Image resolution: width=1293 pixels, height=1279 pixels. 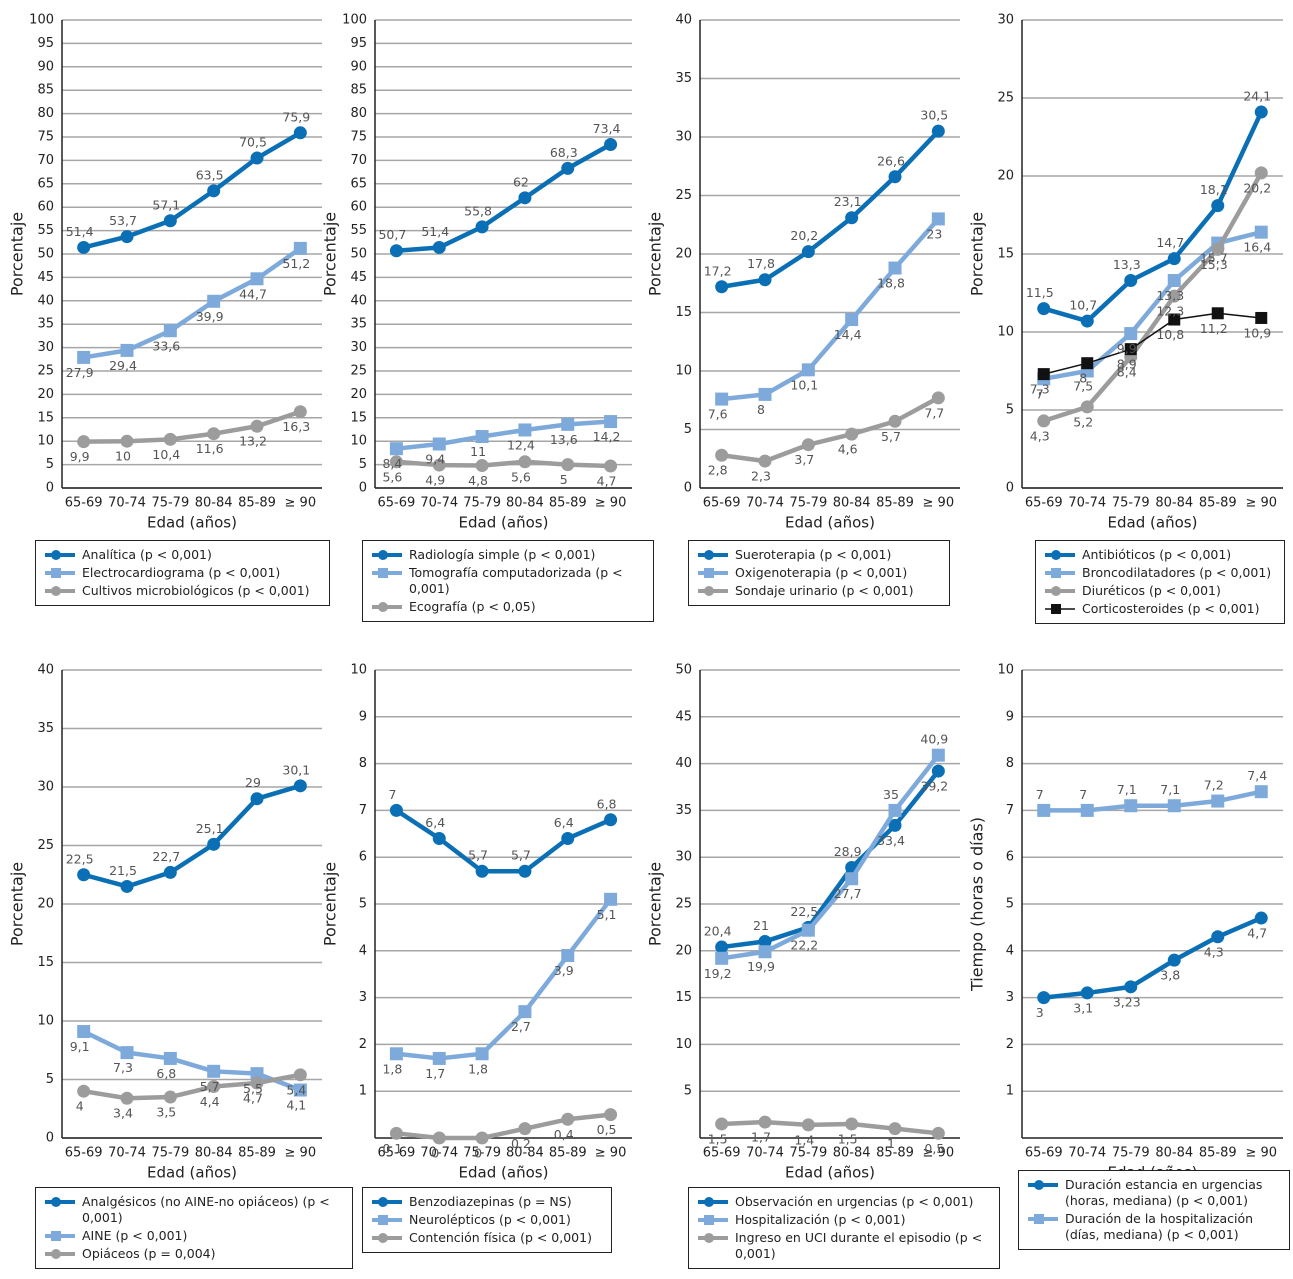 What do you see at coordinates (182, 555) in the screenshot?
I see `legend-item: Analítica (p < 0,001)` at bounding box center [182, 555].